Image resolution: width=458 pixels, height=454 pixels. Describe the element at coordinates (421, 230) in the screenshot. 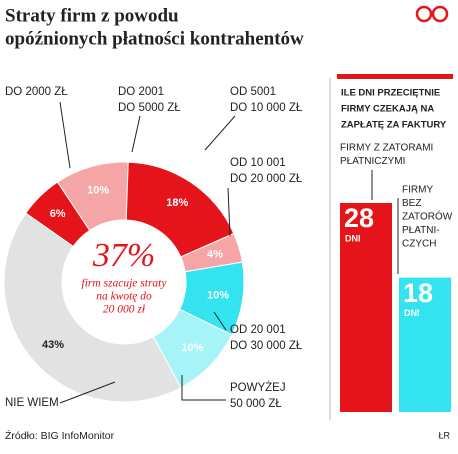

I see `category-label: PŁATNI-` at that location.